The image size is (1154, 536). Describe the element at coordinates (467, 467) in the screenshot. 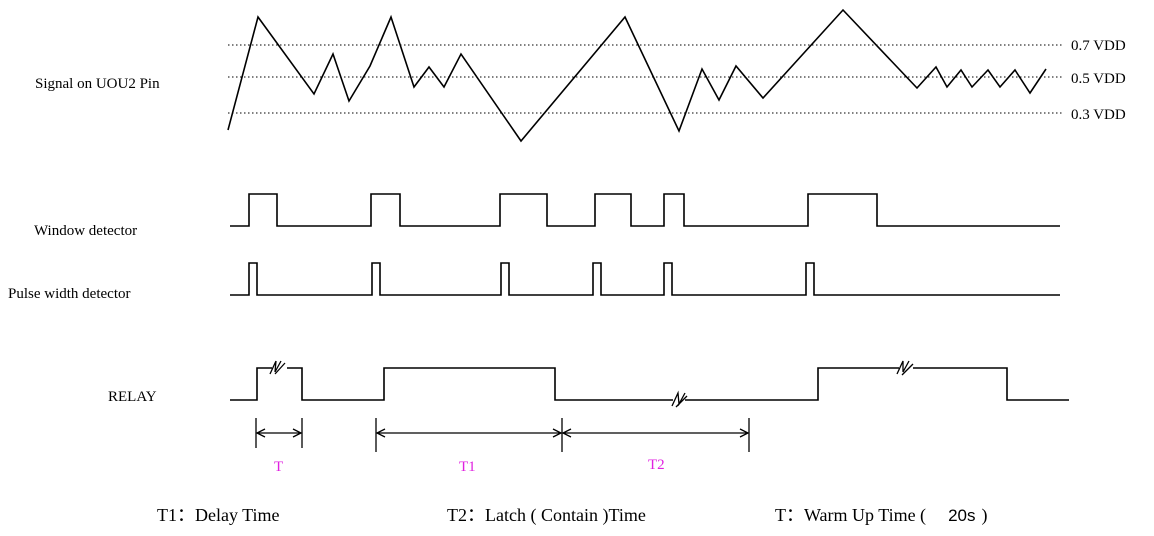

I see `period-t1-label: T1` at that location.